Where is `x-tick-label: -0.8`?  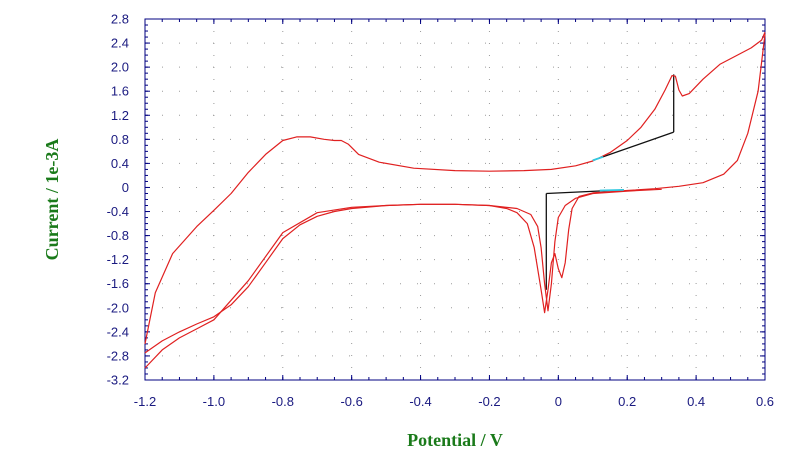 x-tick-label: -0.8 is located at coordinates (283, 401).